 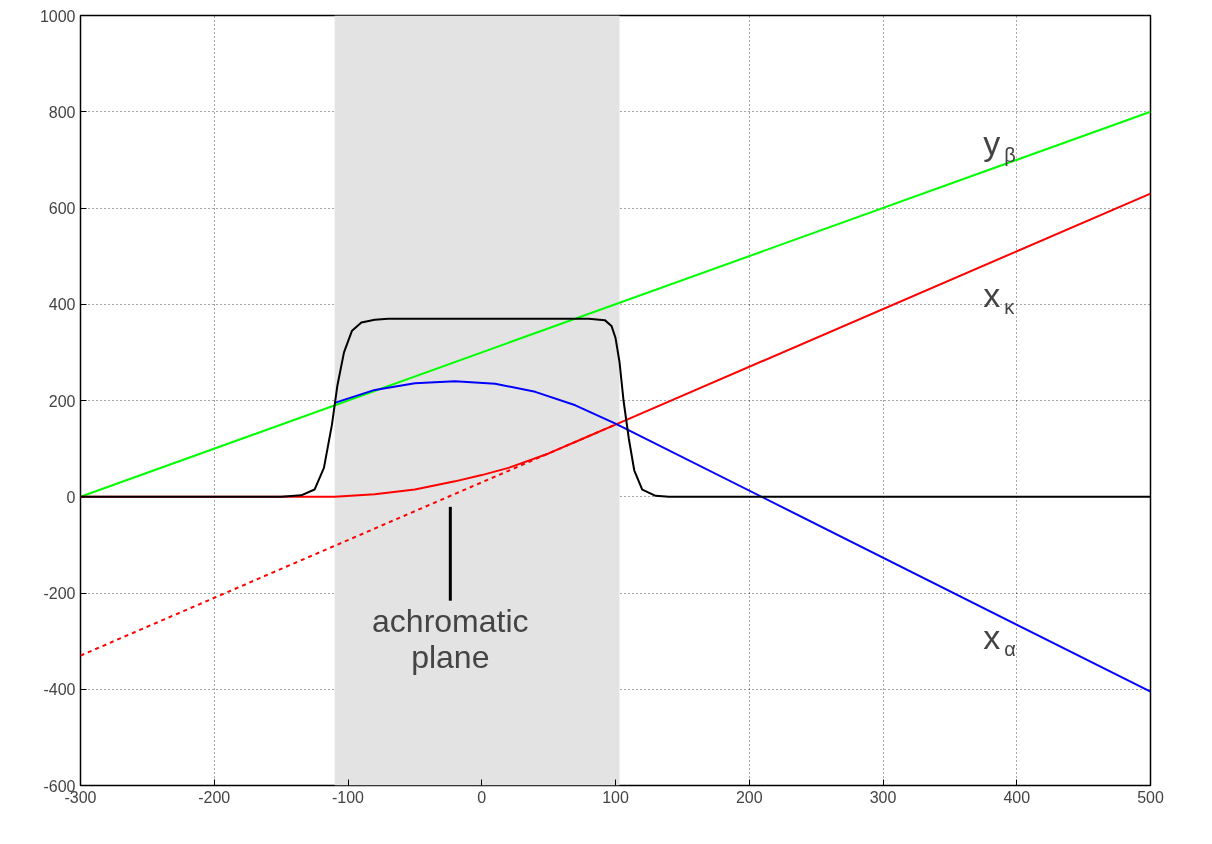 I want to click on x-tick-label: 0, so click(x=482, y=797).